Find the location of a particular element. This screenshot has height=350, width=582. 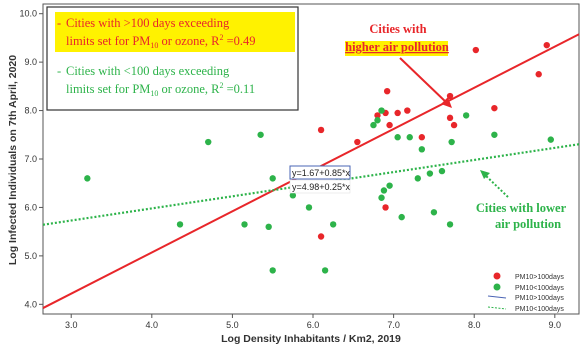

equation-label-red: y=1.67+0.85*x is located at coordinates (321, 173).